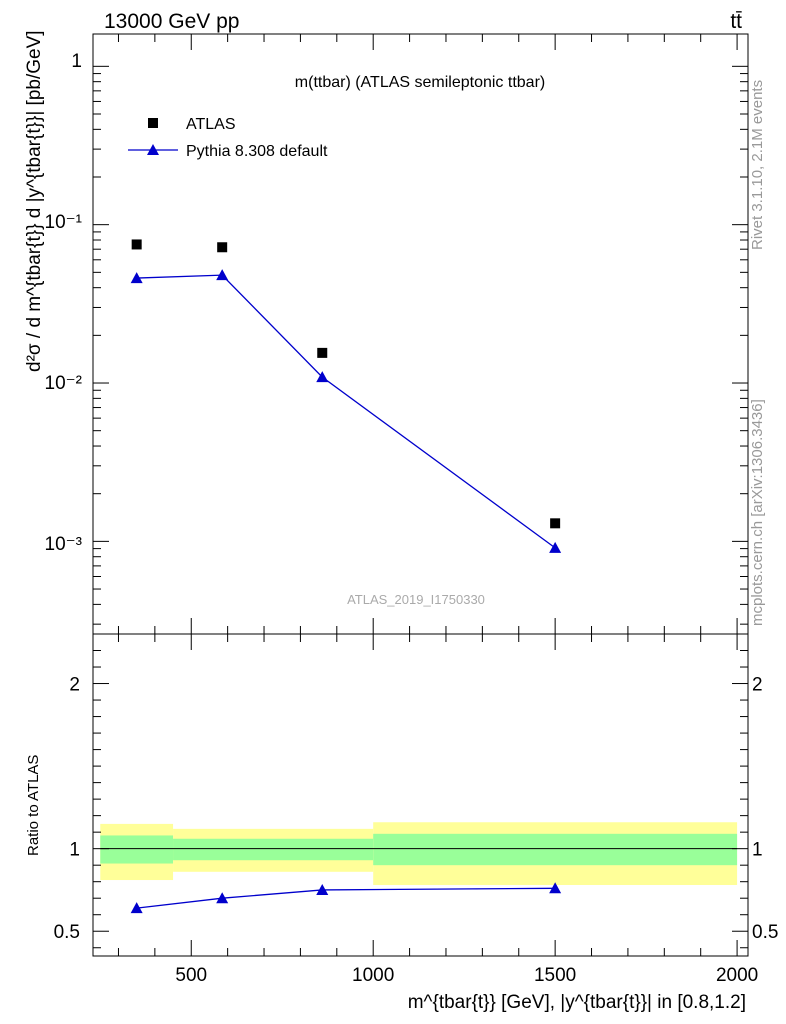 The width and height of the screenshot is (786, 1024). Describe the element at coordinates (67, 932) in the screenshot. I see `ratio-ytick-label: 0.5` at that location.